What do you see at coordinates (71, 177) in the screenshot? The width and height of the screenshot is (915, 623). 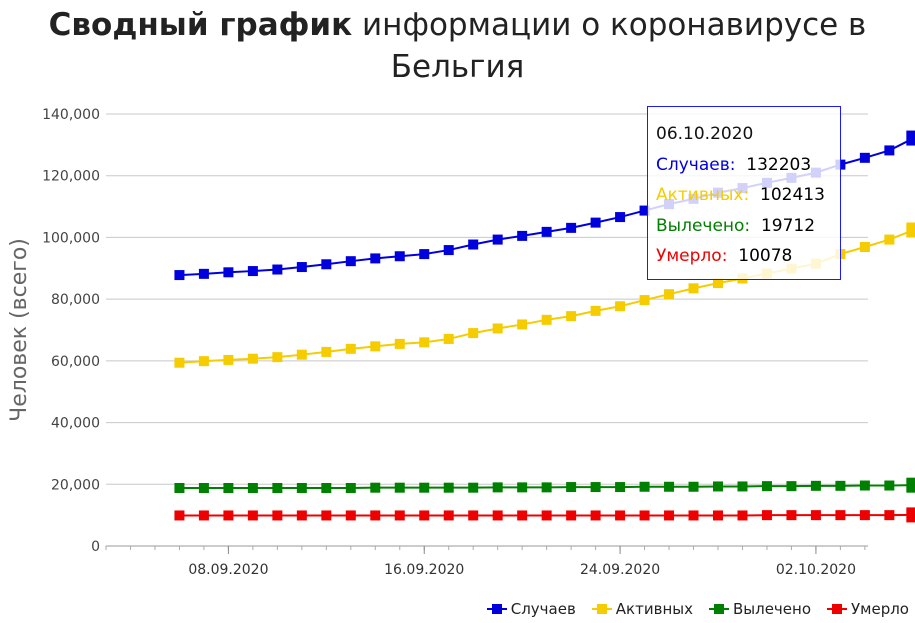 I see `y-tick-label: 120,000` at bounding box center [71, 177].